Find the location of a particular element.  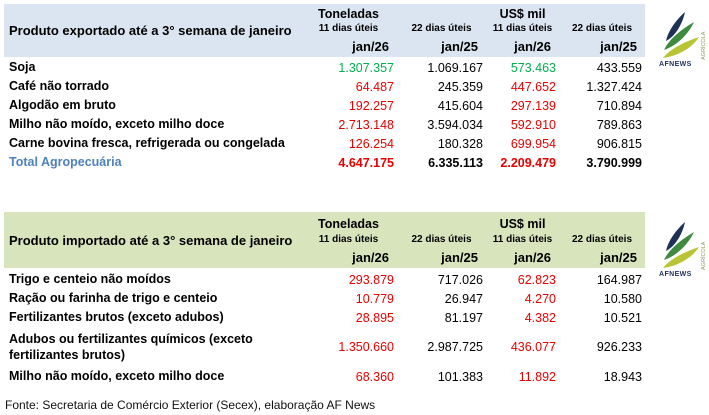

row-label: Soja is located at coordinates (22, 67).